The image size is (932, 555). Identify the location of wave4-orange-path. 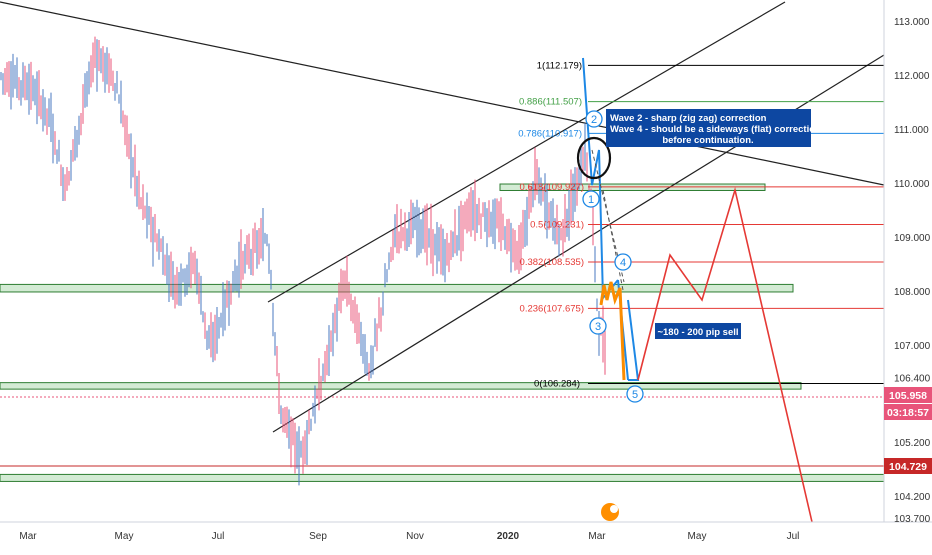
(612, 331).